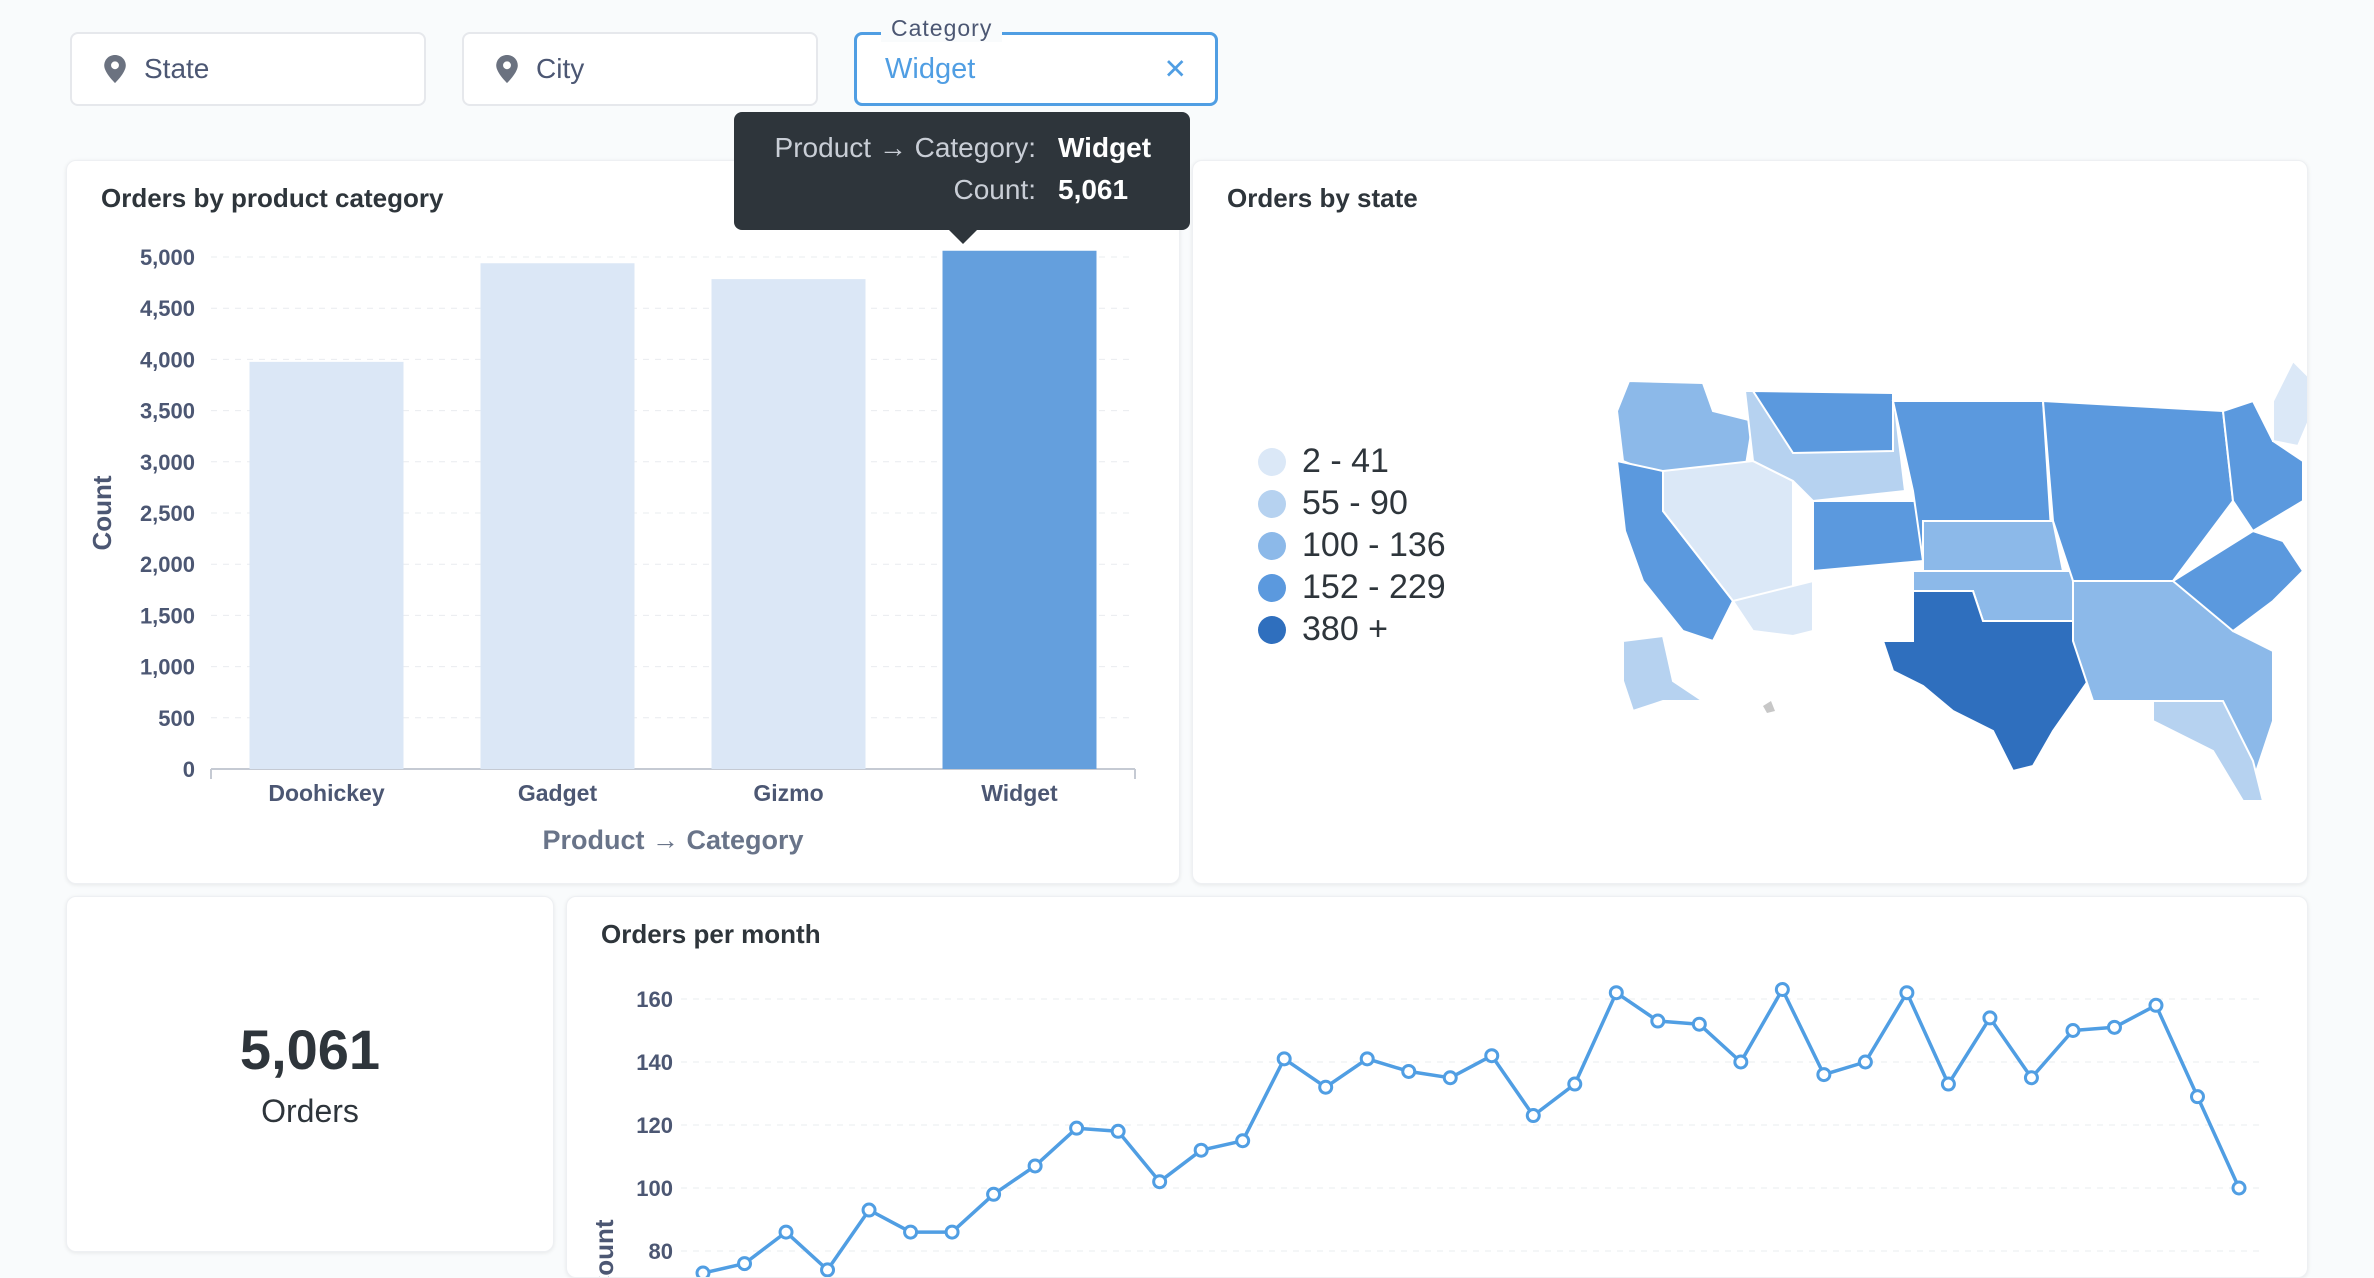 This screenshot has width=2374, height=1278. I want to click on map-region-northeast, so click(2262, 466).